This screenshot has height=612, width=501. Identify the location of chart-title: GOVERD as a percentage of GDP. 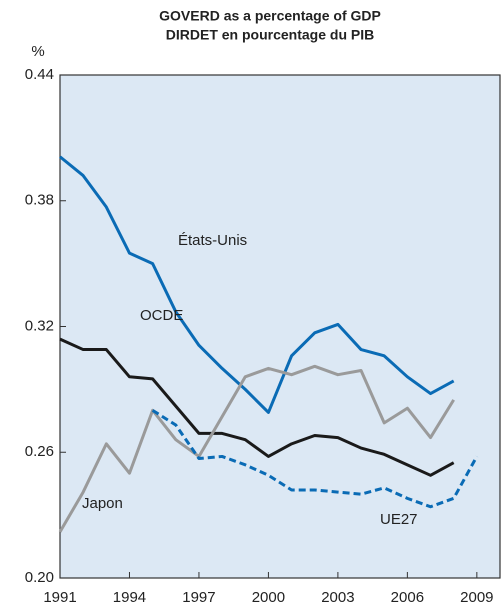
(270, 16).